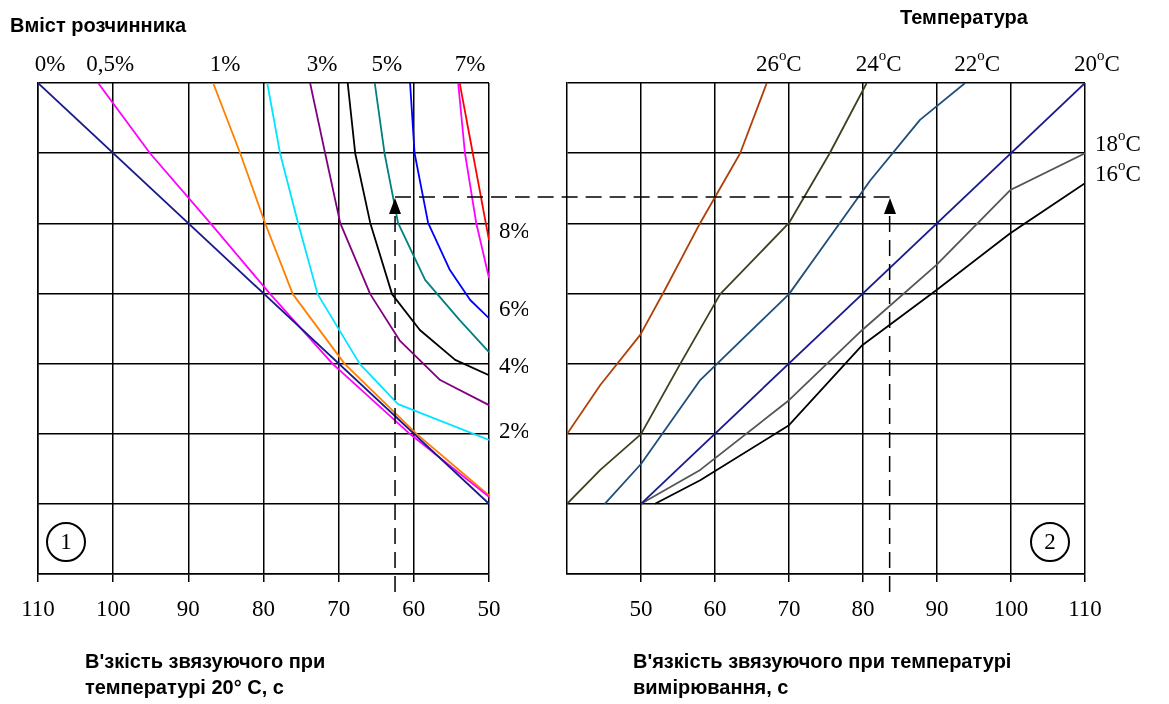 The height and width of the screenshot is (704, 1169). I want to click on series-label: 2%, so click(514, 430).